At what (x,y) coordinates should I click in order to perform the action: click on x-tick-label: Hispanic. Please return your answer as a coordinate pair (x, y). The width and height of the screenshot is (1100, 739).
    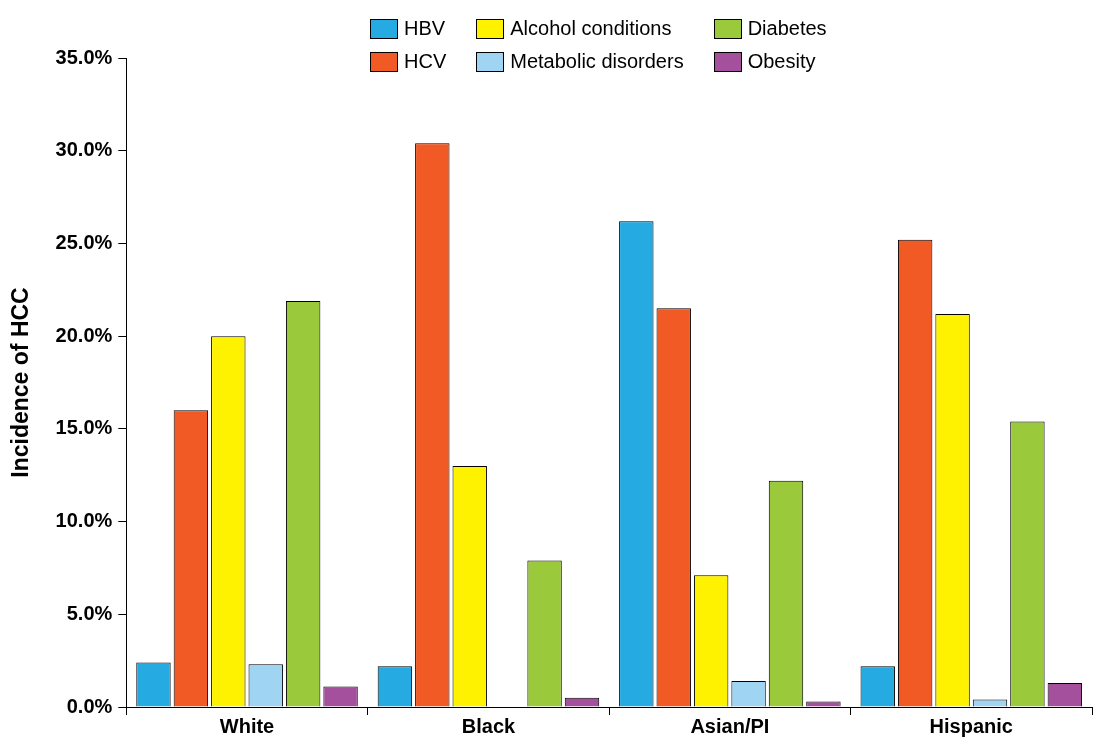
    Looking at the image, I should click on (971, 725).